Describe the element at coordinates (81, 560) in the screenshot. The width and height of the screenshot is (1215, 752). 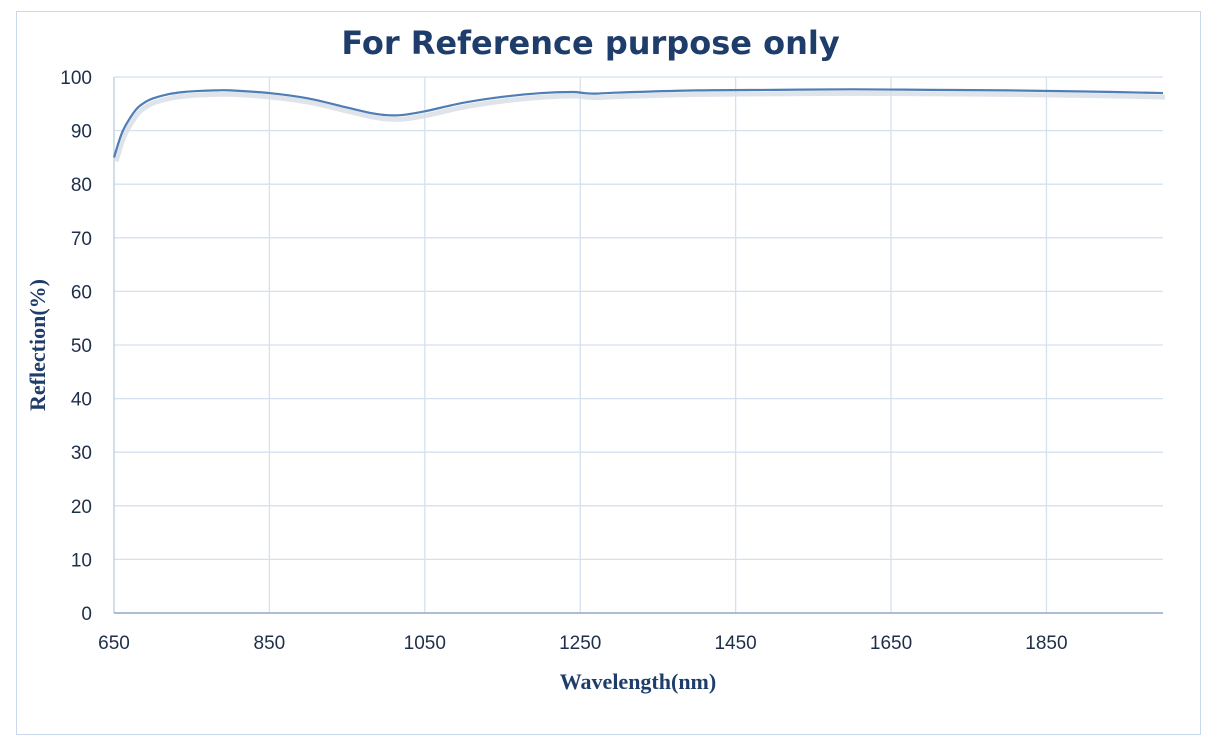
I see `y-tick-label: 10` at that location.